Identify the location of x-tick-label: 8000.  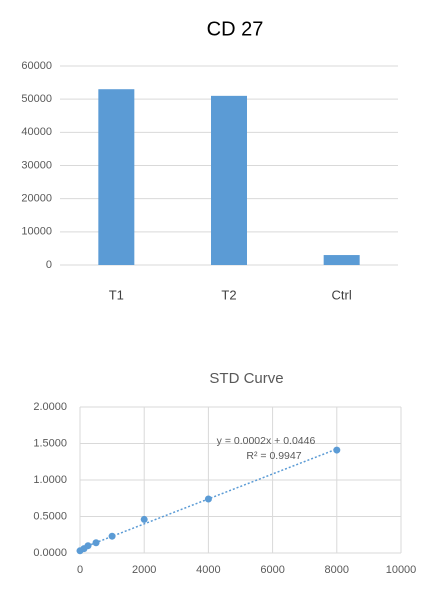
(337, 570).